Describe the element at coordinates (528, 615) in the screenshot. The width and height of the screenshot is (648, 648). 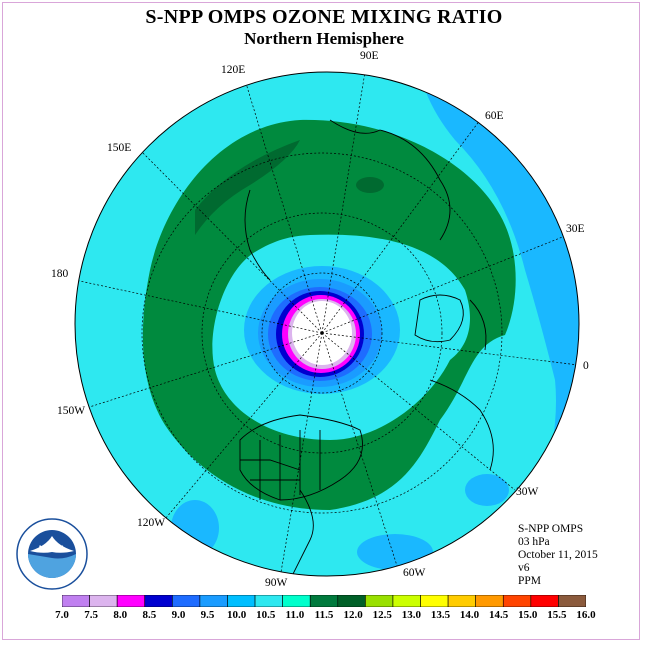
I see `colorbar-tick-label: 15.0` at that location.